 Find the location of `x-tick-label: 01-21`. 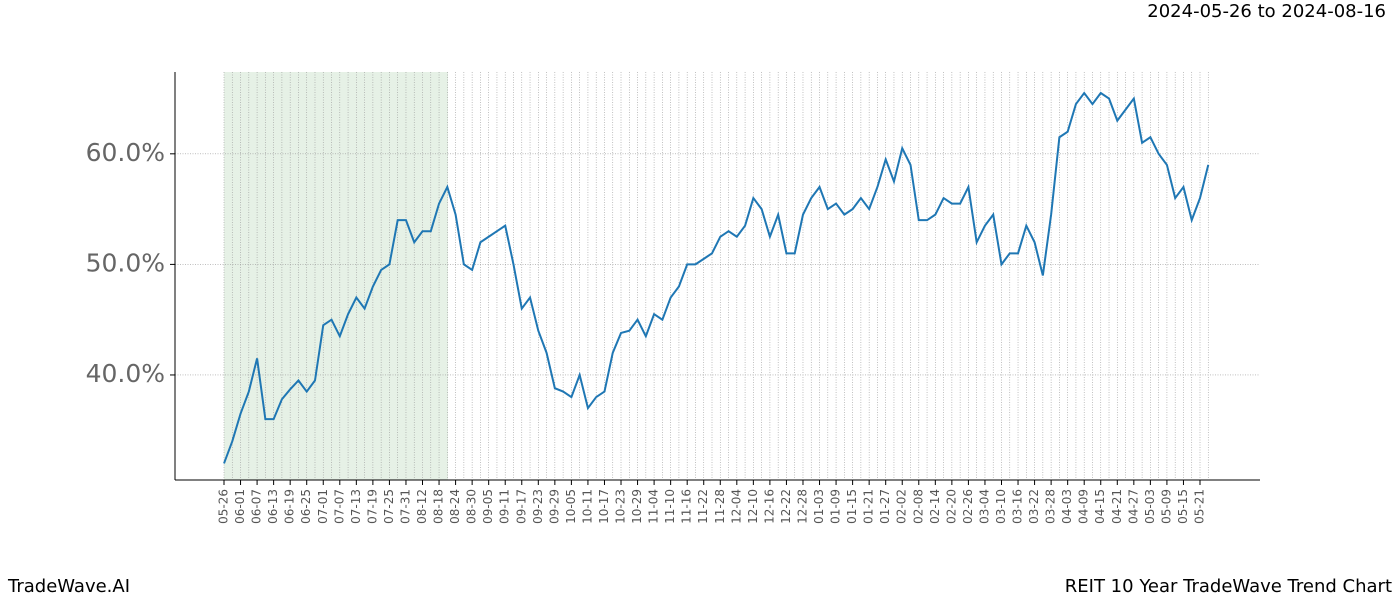

x-tick-label: 01-21 is located at coordinates (869, 506).